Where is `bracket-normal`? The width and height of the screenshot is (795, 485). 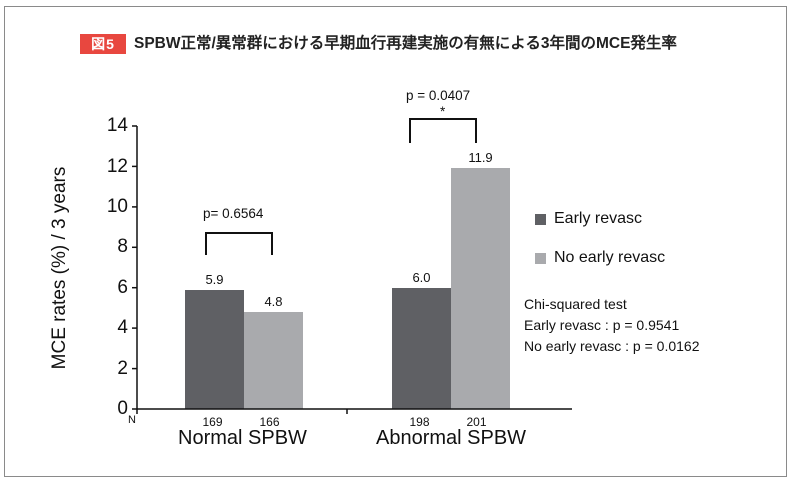 bracket-normal is located at coordinates (239, 243).